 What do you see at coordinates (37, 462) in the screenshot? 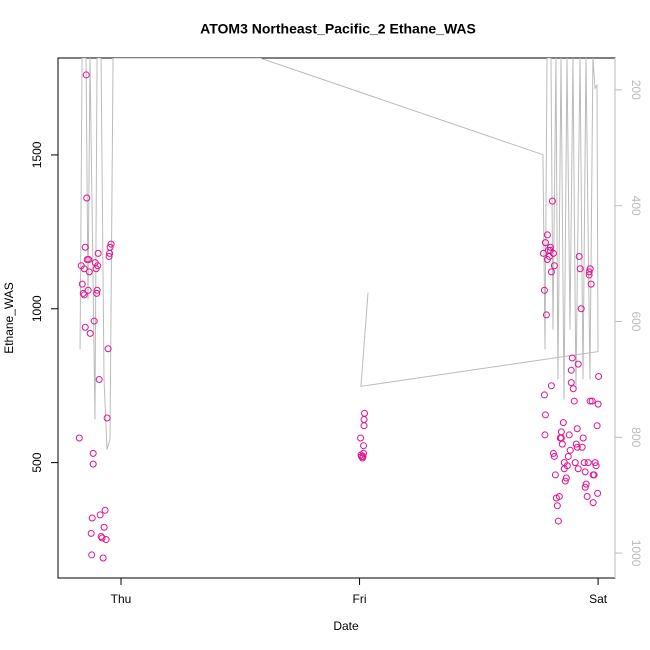
I see `y-tick-label: 500` at bounding box center [37, 462].